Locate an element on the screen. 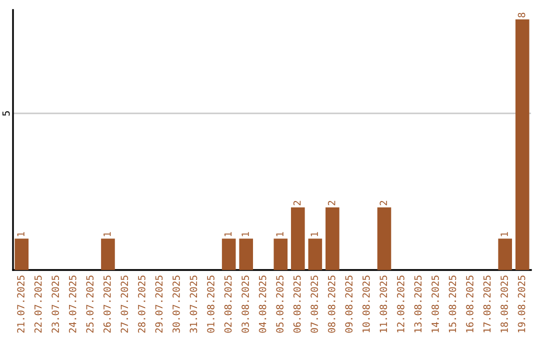  x-tick-label: 03.08.2025 is located at coordinates (245, 304).